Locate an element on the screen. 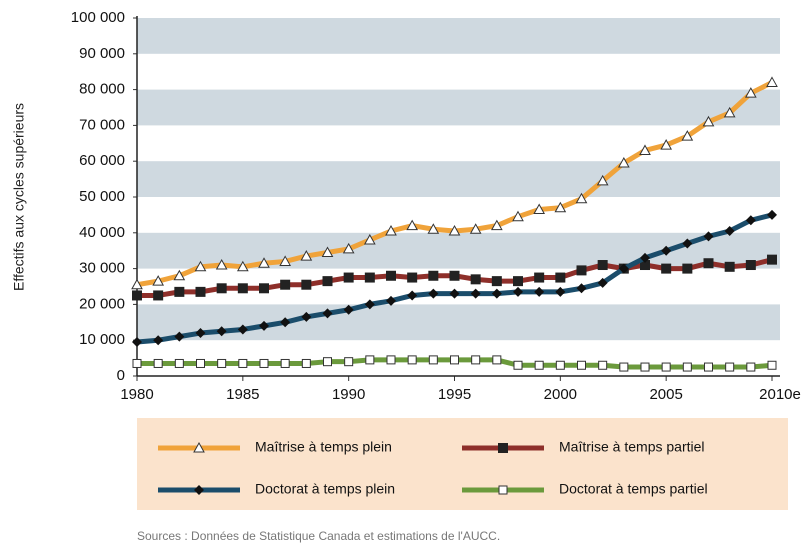 This screenshot has width=801, height=546. y-tick-label: 30 000 is located at coordinates (102, 268).